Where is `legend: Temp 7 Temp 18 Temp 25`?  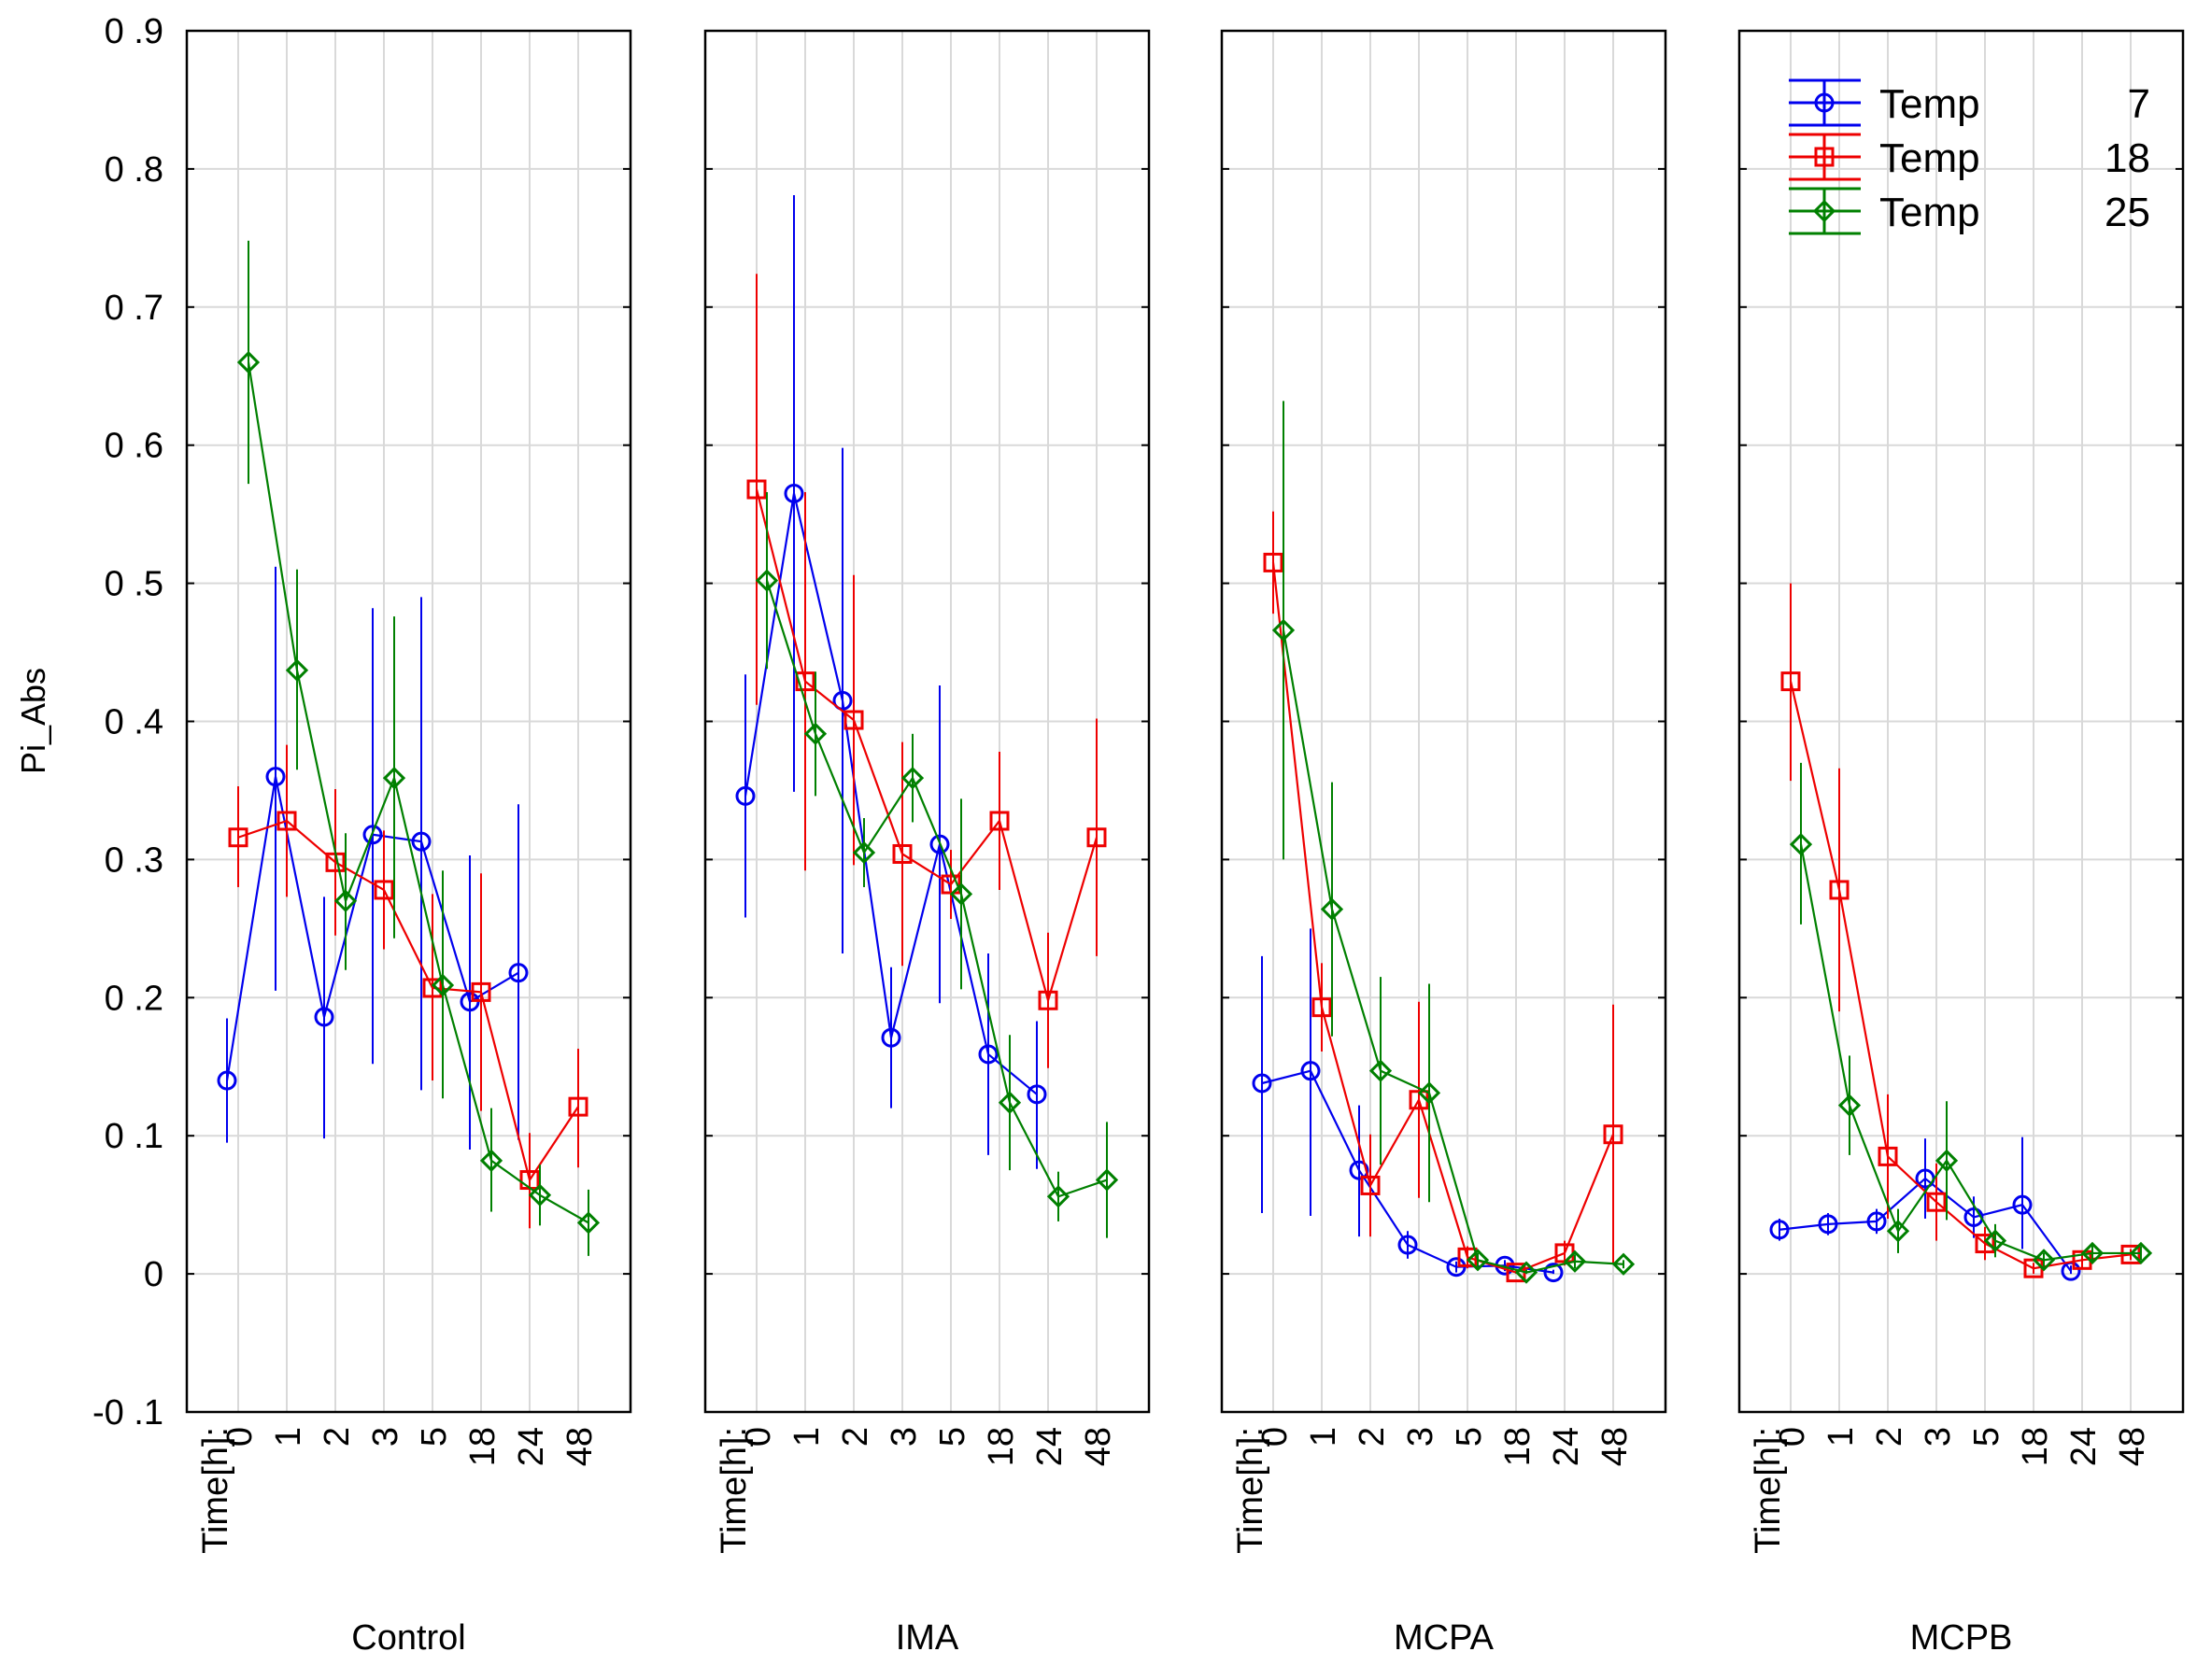
legend: Temp 7 Temp 18 Temp 25 is located at coordinates (1969, 156).